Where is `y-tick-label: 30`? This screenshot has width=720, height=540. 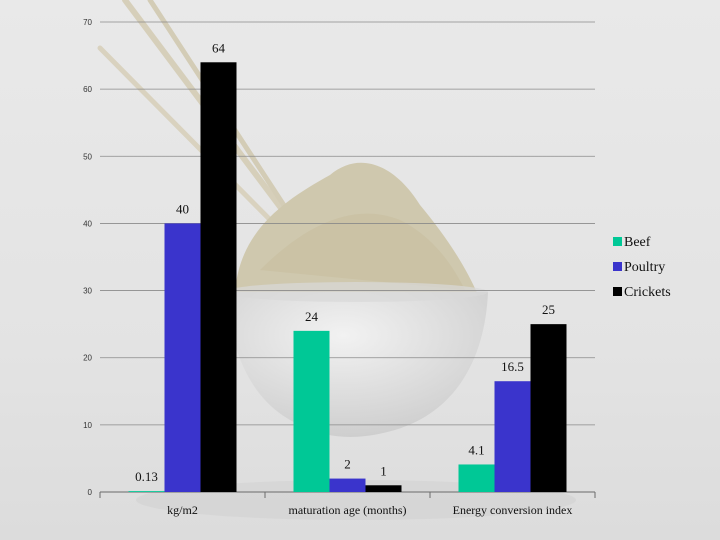
y-tick-label: 30 is located at coordinates (87, 291).